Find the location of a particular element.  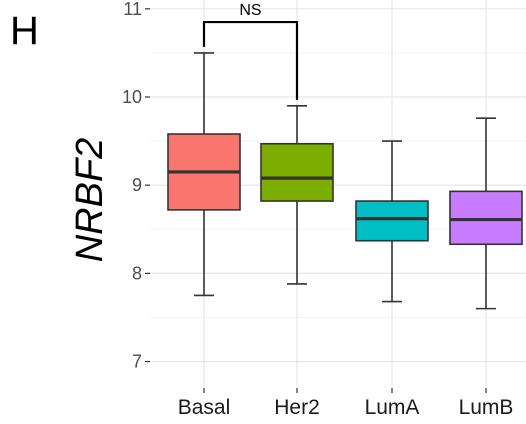

box-luma is located at coordinates (392, 221).